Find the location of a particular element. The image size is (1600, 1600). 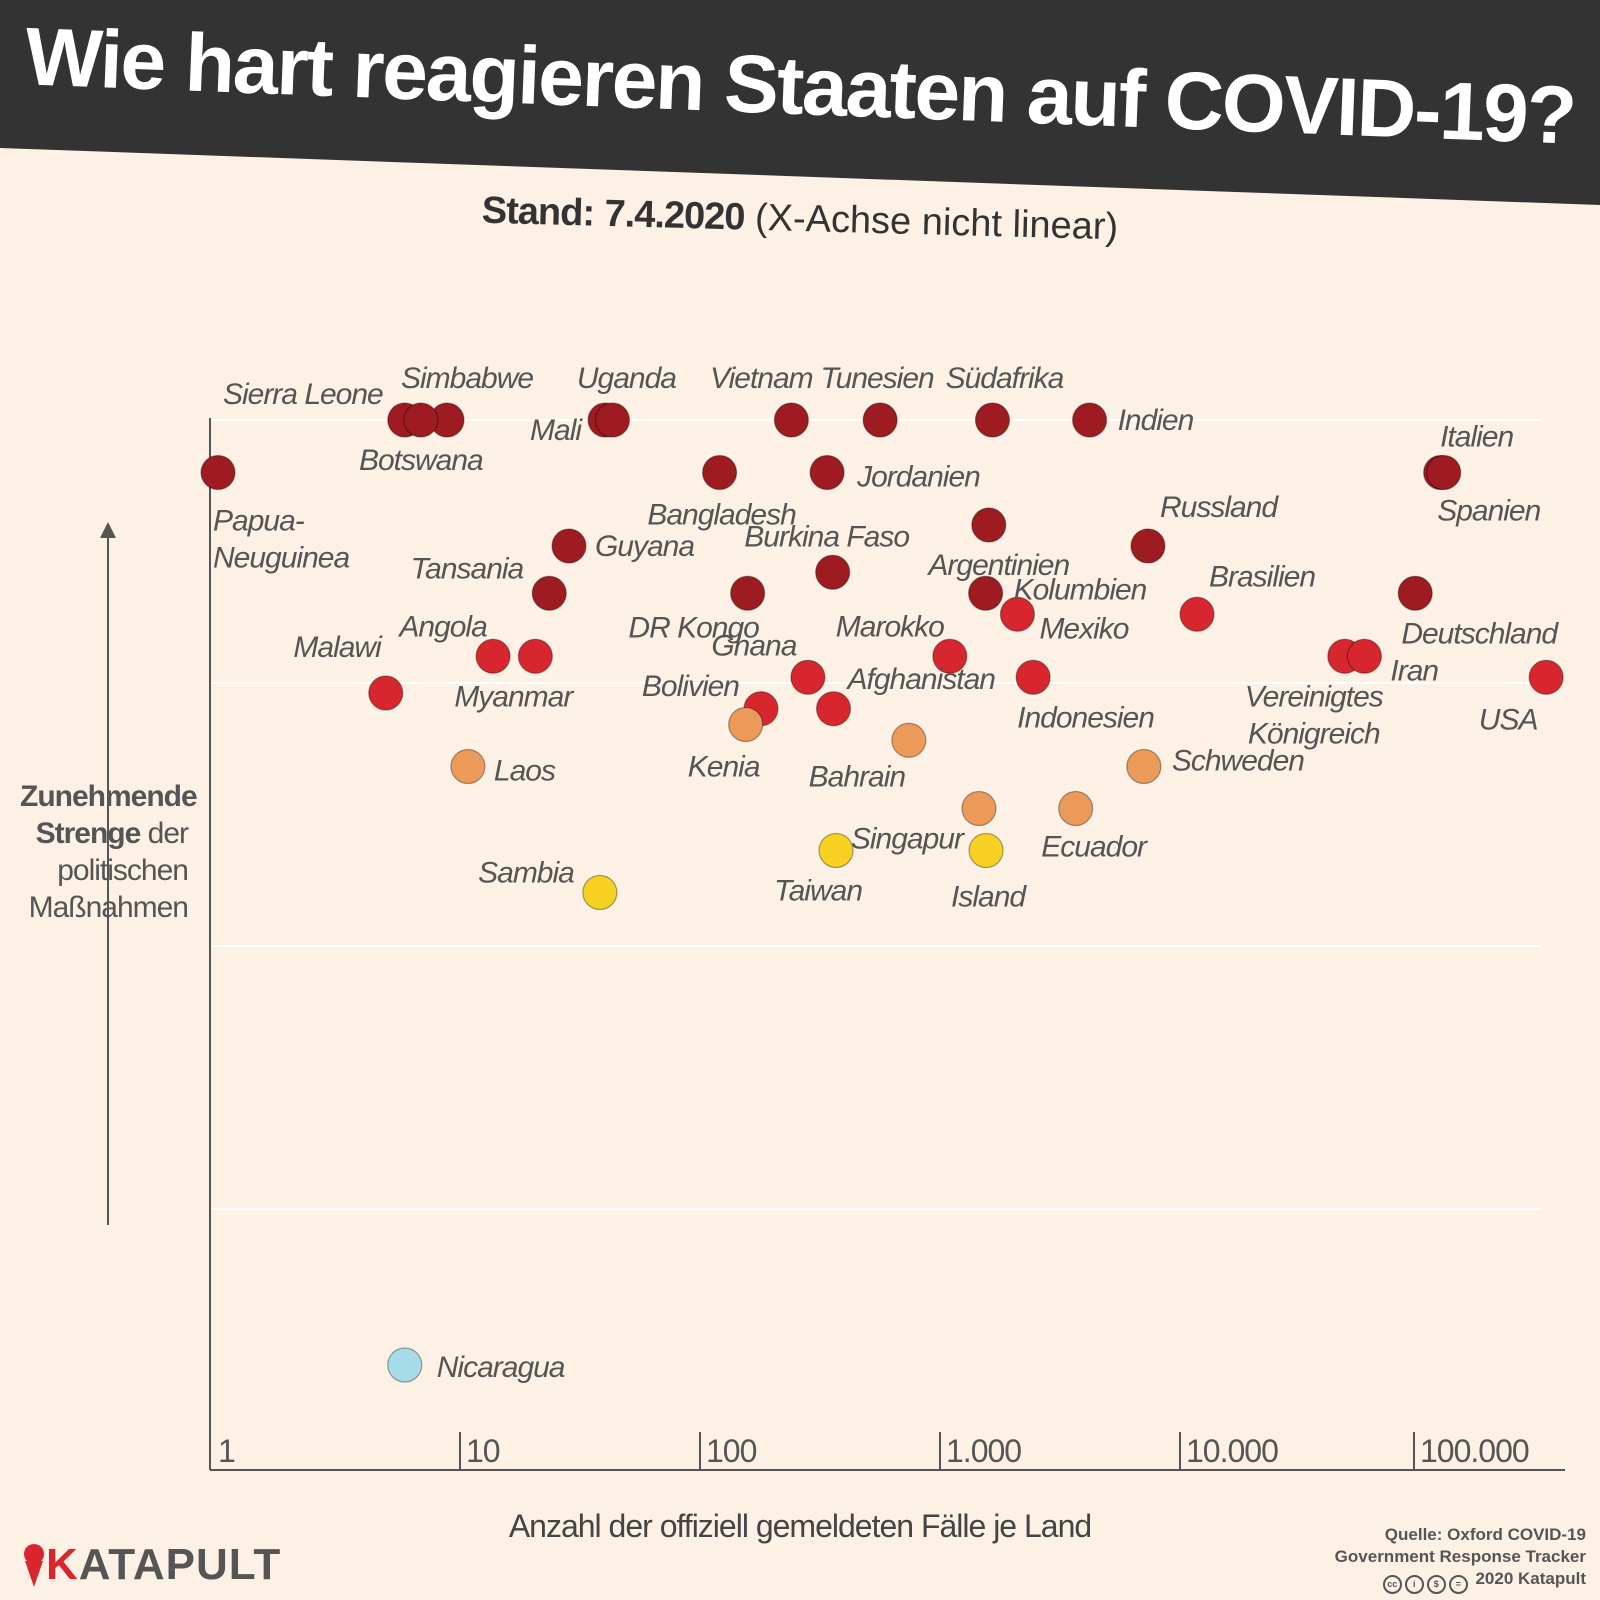

katapult-logo: KATAPULT is located at coordinates (151, 1565).